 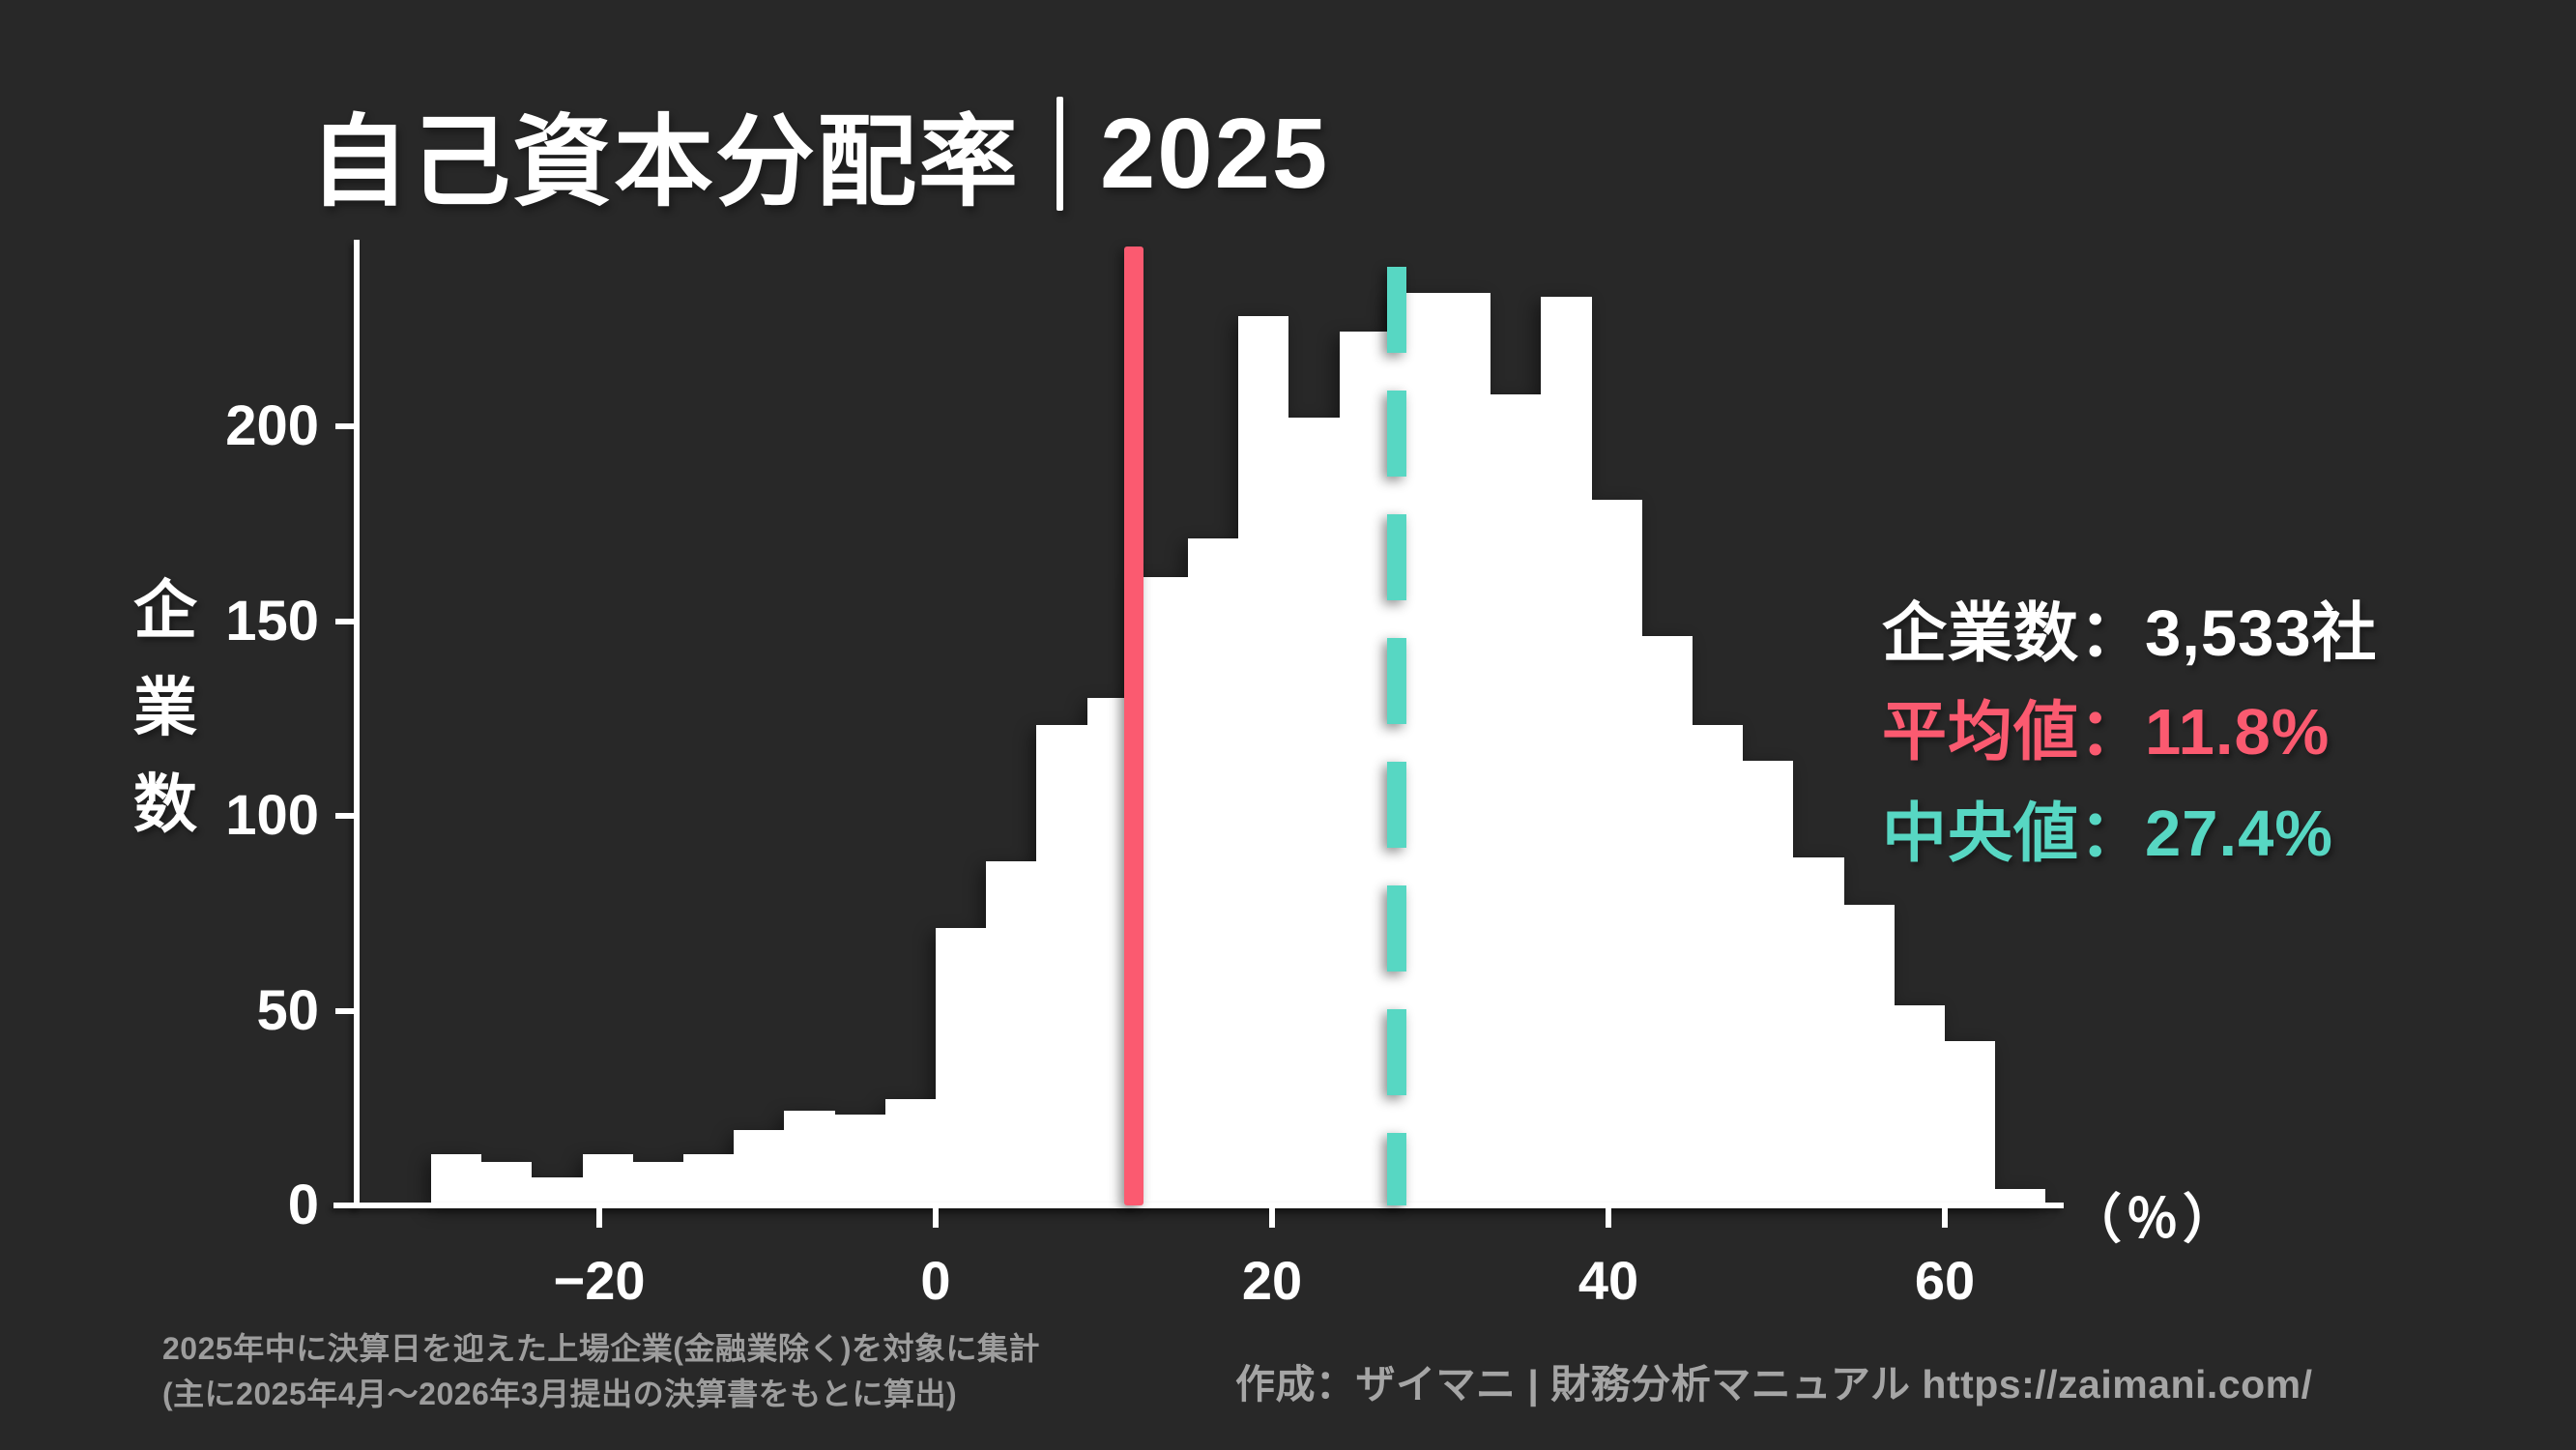 What do you see at coordinates (1980, 834) in the screenshot?
I see `stat-label: 中央値` at bounding box center [1980, 834].